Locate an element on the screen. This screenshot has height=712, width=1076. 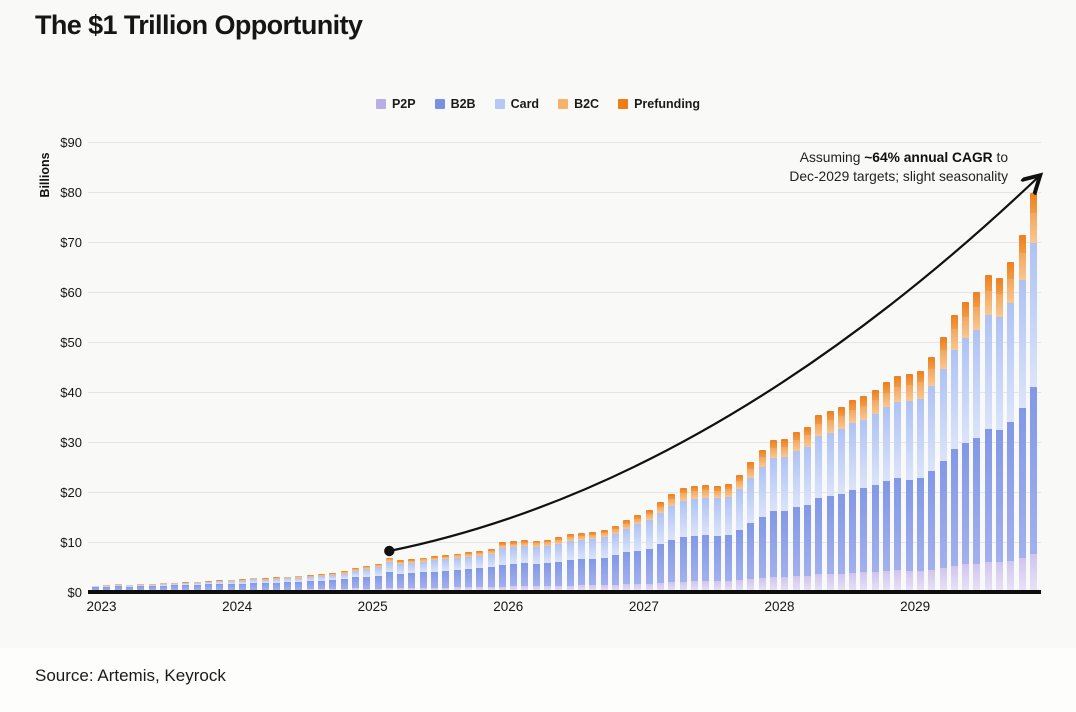
legend-item-p2p: P2P is located at coordinates (395, 104).